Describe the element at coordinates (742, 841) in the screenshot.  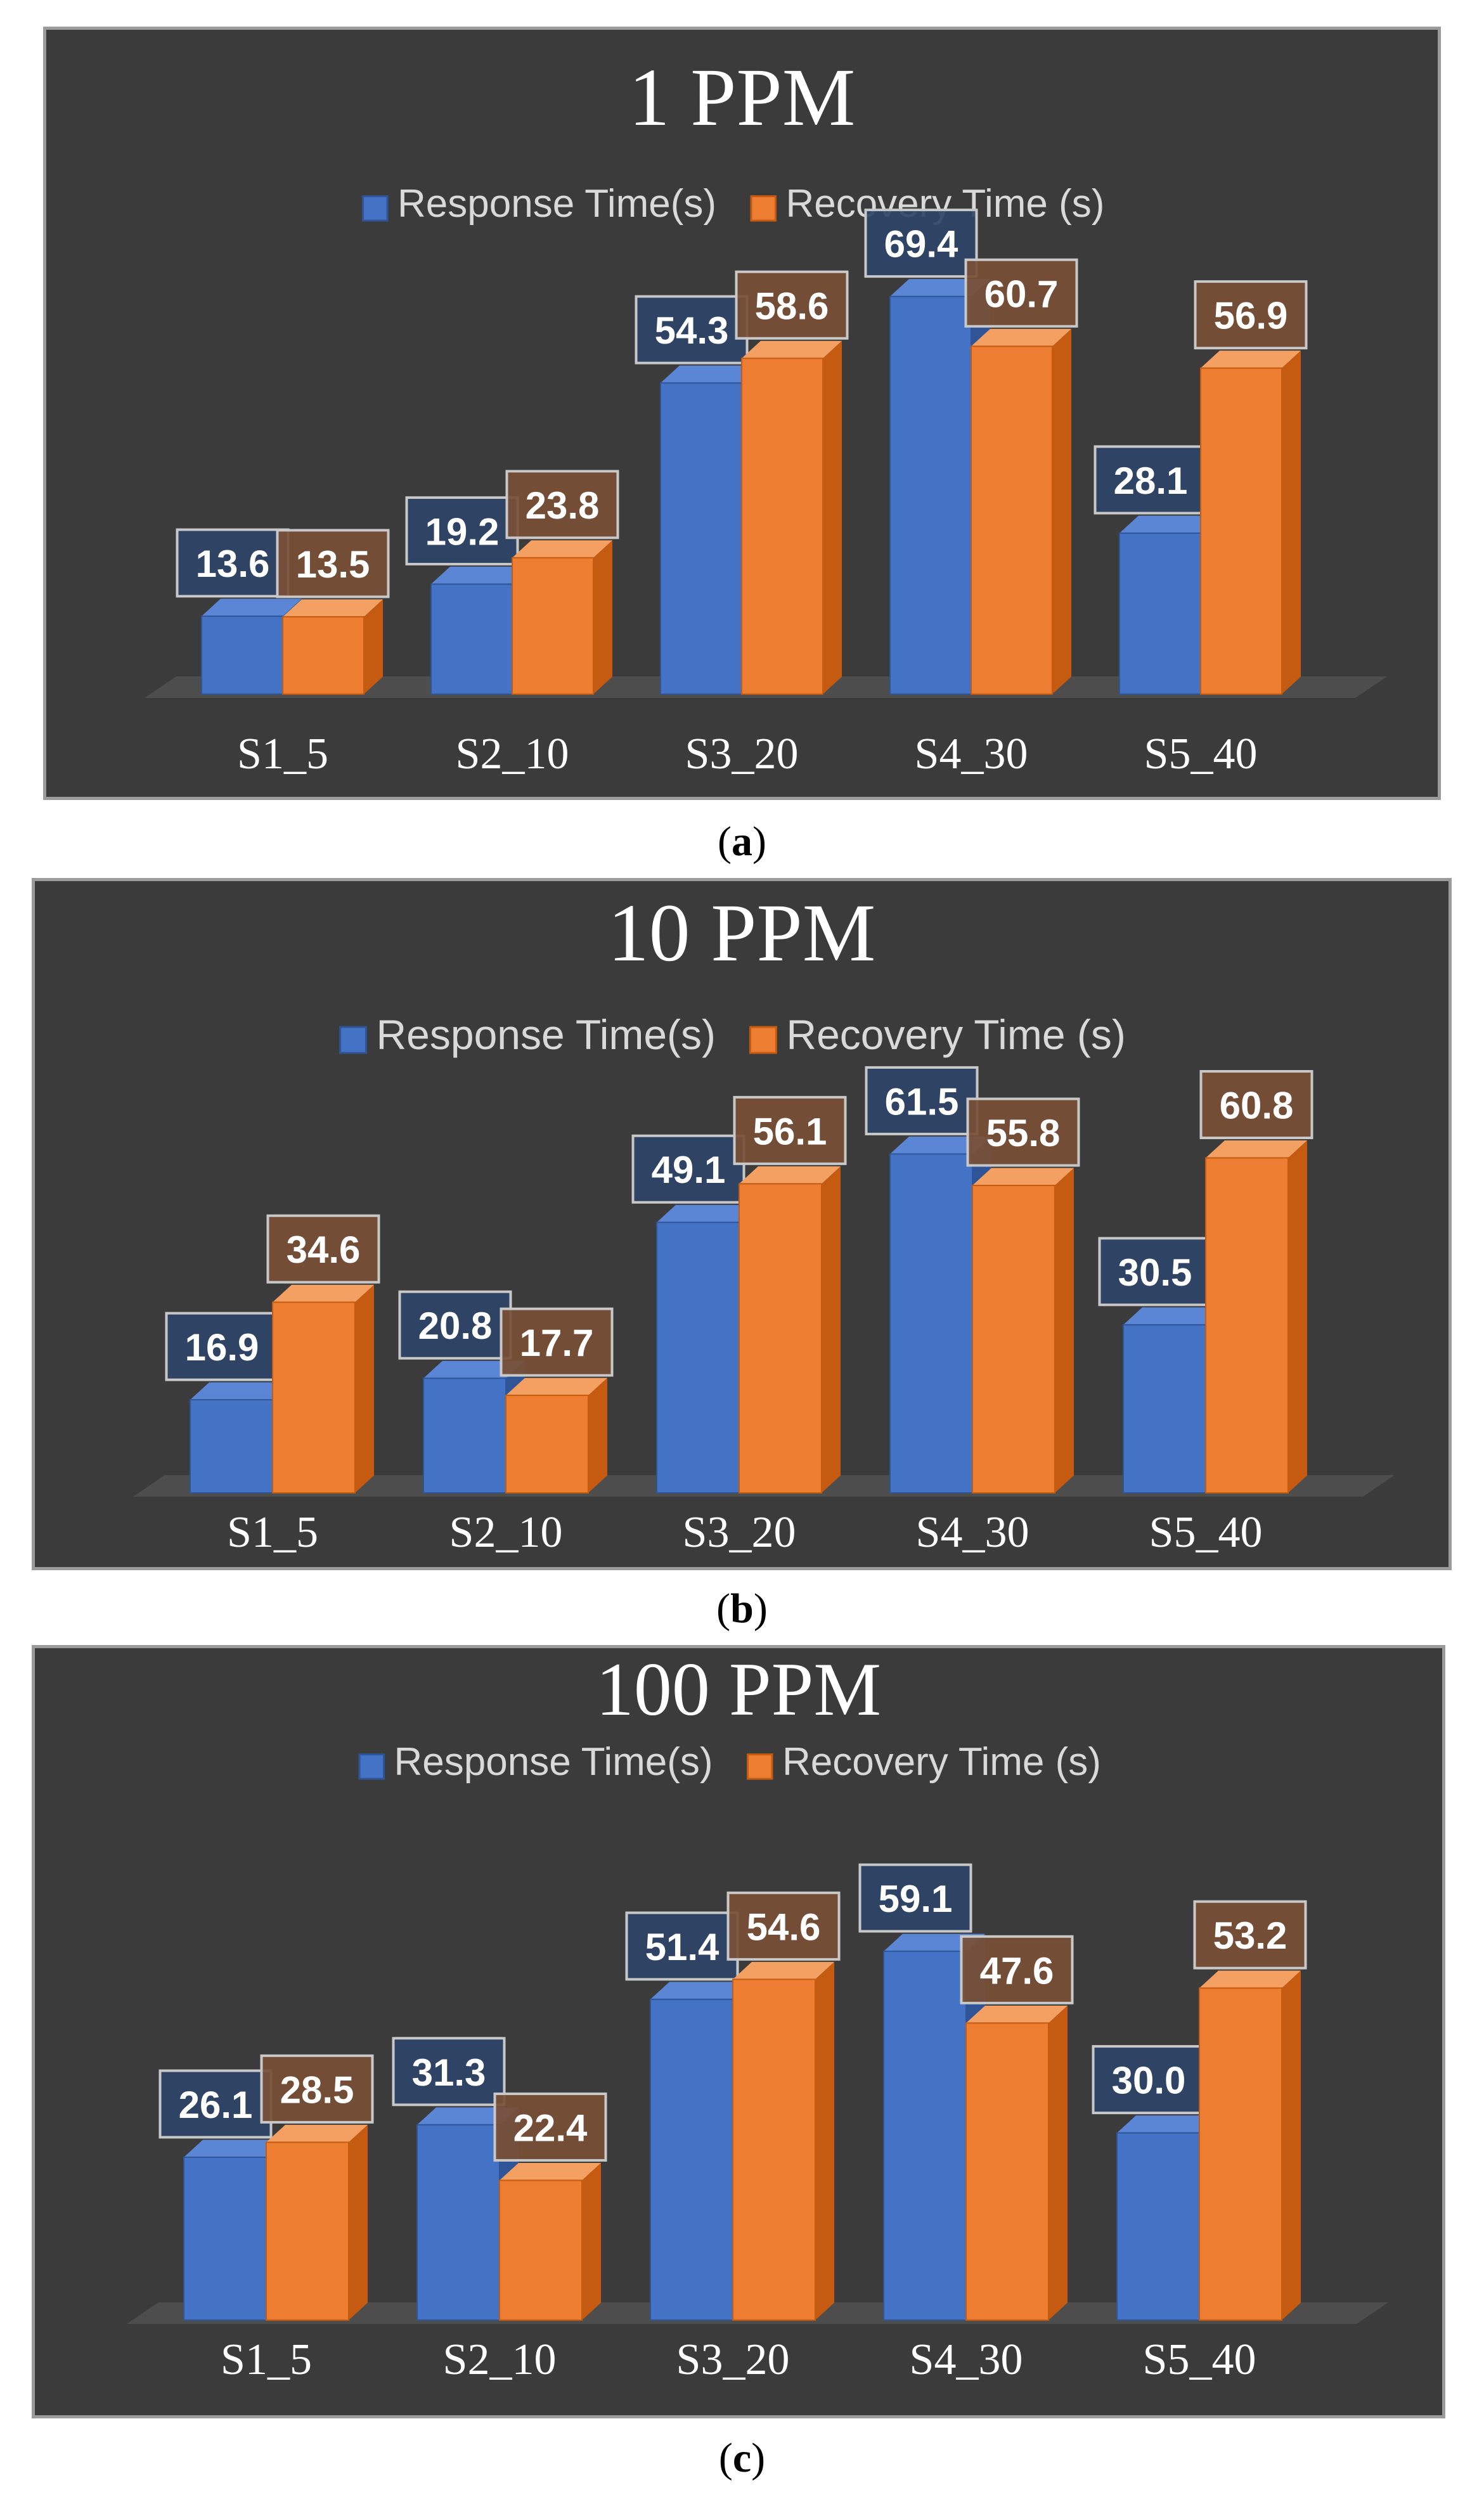
I see `caption-a-letter: a` at that location.